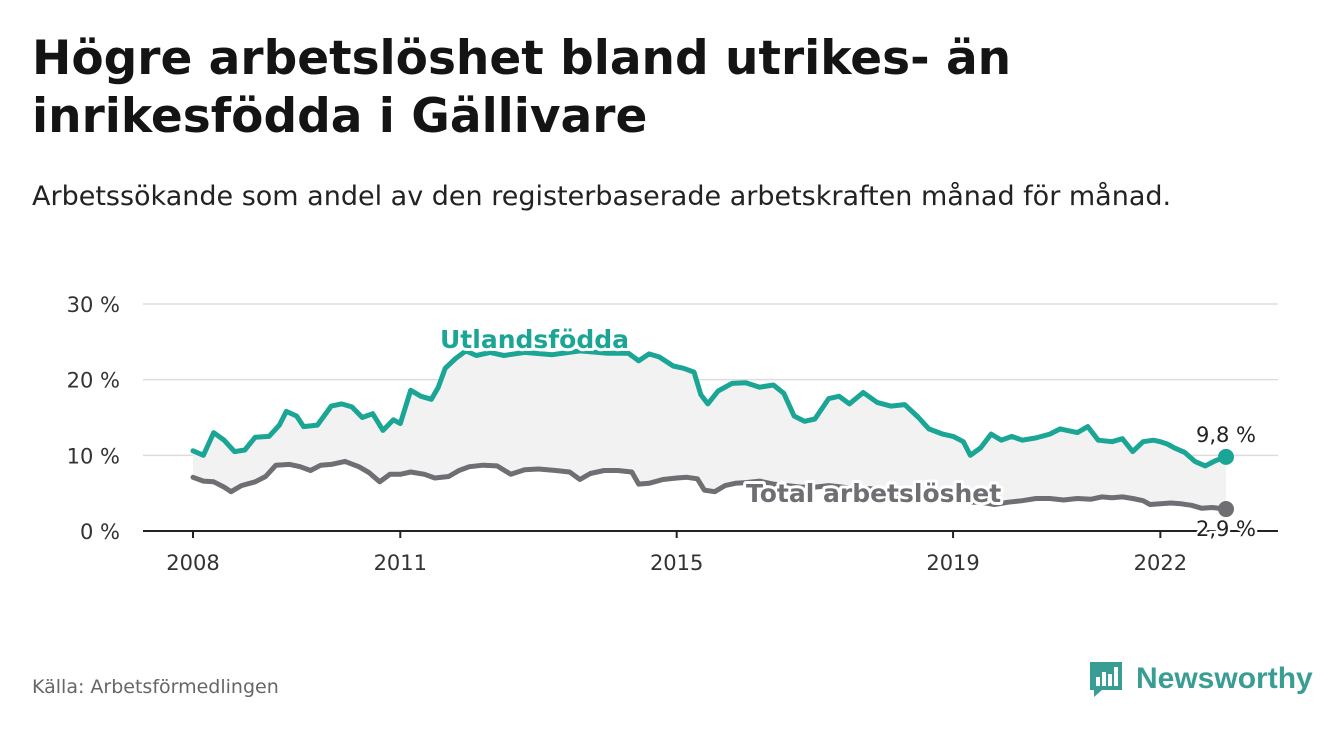 The width and height of the screenshot is (1340, 734). I want to click on series-line-utlandsfodda, so click(709, 408).